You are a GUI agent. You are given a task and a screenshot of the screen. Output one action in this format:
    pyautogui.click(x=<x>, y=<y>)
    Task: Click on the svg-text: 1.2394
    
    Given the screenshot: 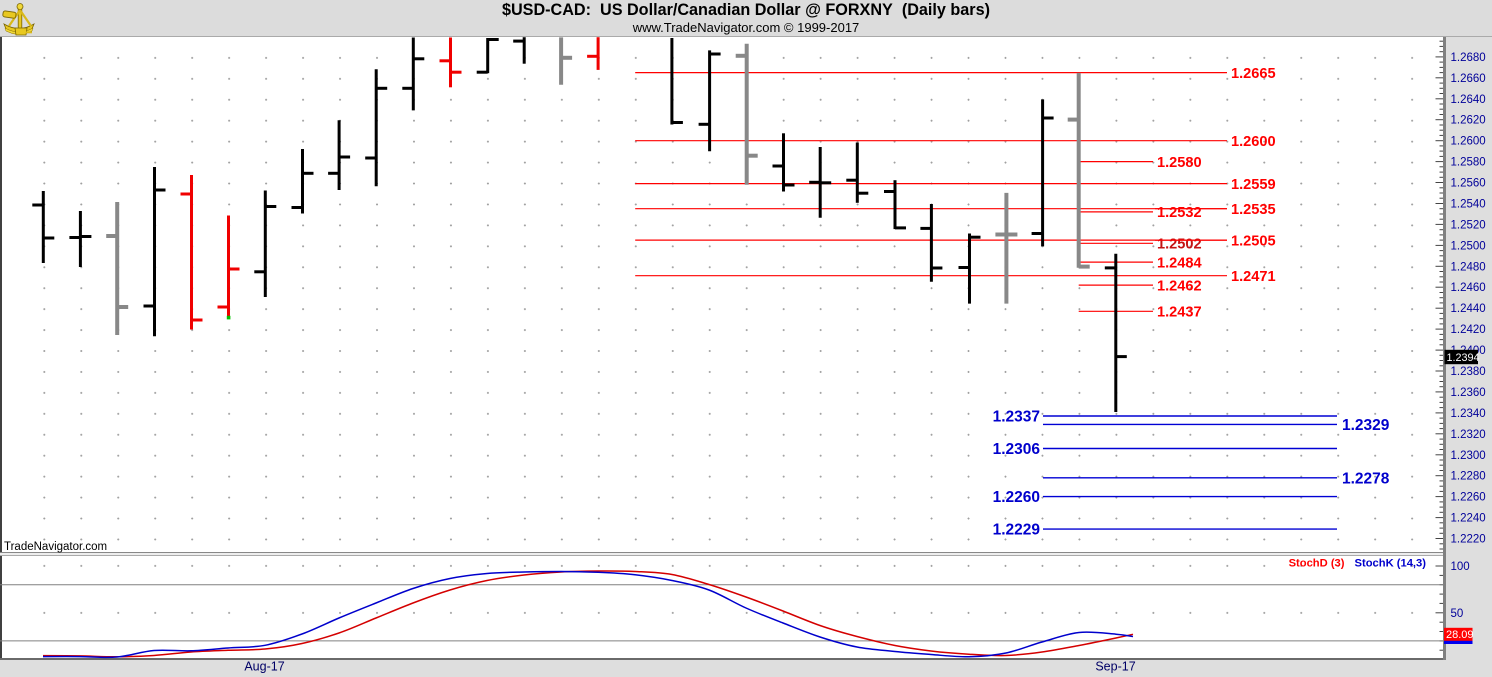 What is the action you would take?
    pyautogui.click(x=1463, y=358)
    